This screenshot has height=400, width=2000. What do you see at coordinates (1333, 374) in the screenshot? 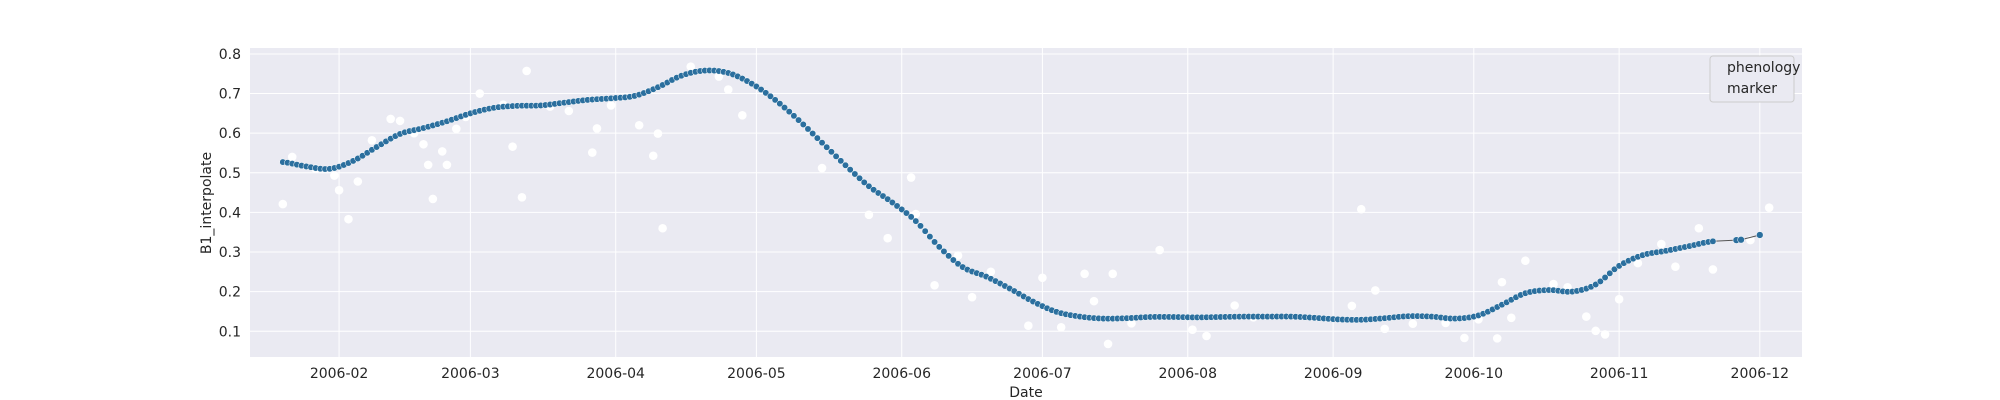
I see `x-tick-label: 2006-09` at bounding box center [1333, 374].